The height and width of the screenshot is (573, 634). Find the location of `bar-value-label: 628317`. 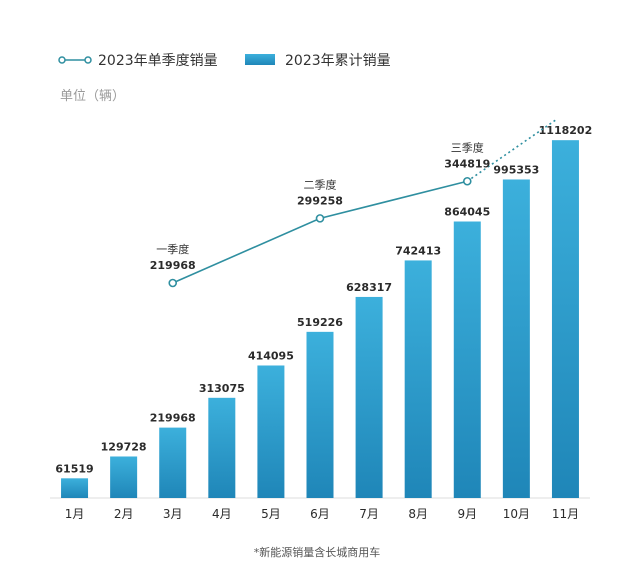

bar-value-label: 628317 is located at coordinates (369, 287).